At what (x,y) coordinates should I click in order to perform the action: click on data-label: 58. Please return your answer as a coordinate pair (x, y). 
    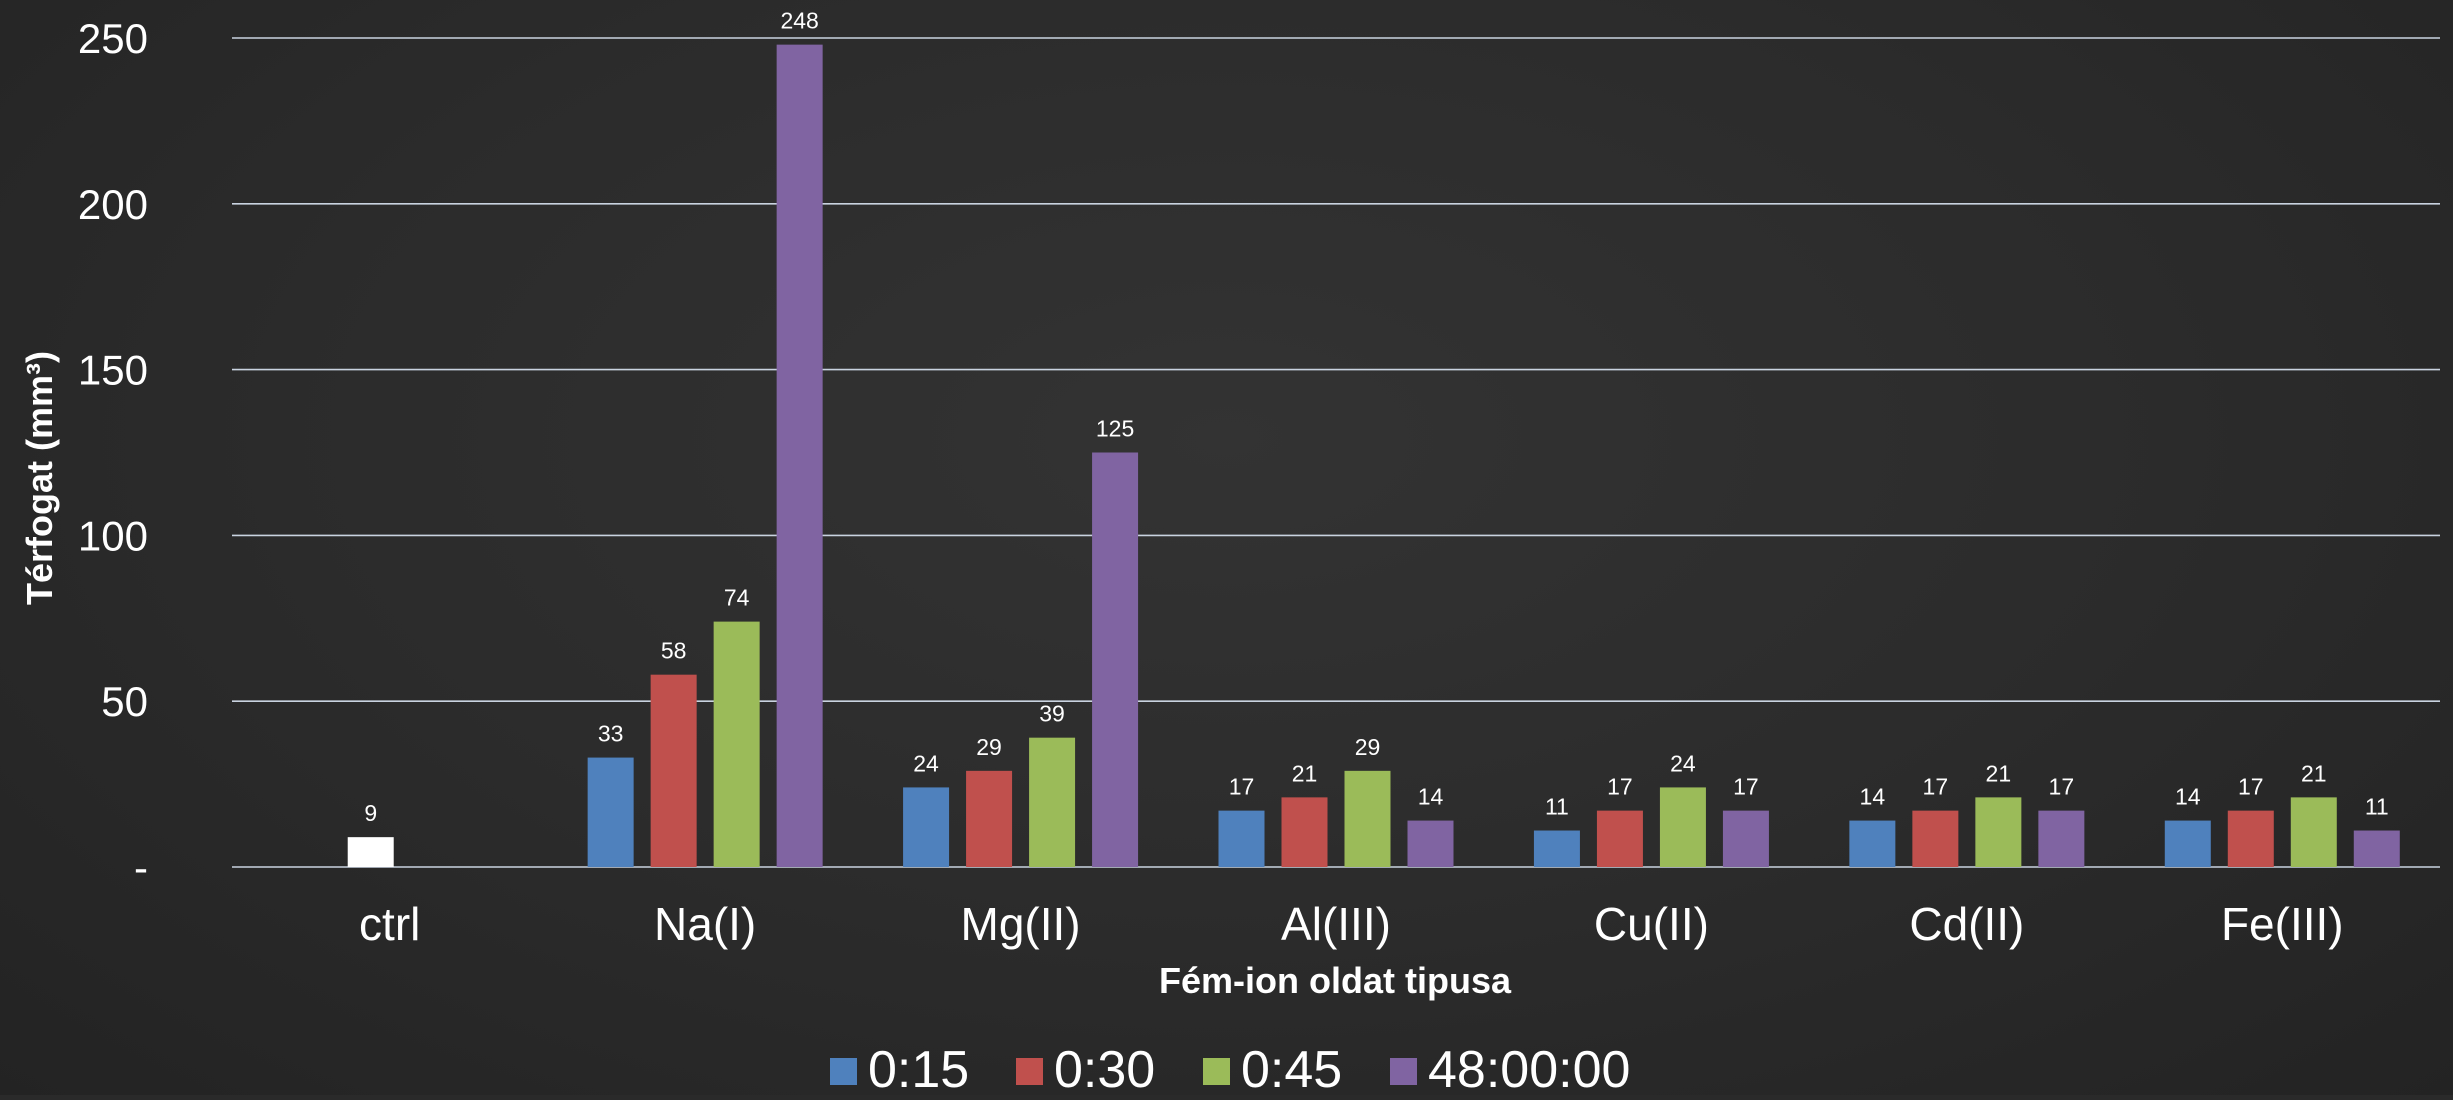
    Looking at the image, I should click on (674, 651).